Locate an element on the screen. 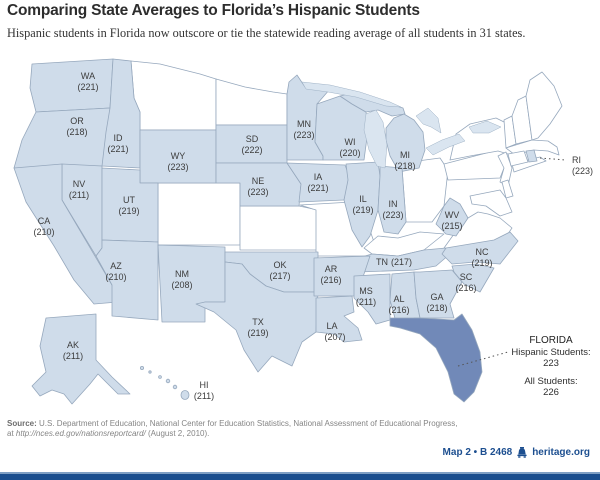 The width and height of the screenshot is (600, 480). state-tx is located at coordinates (257, 317).